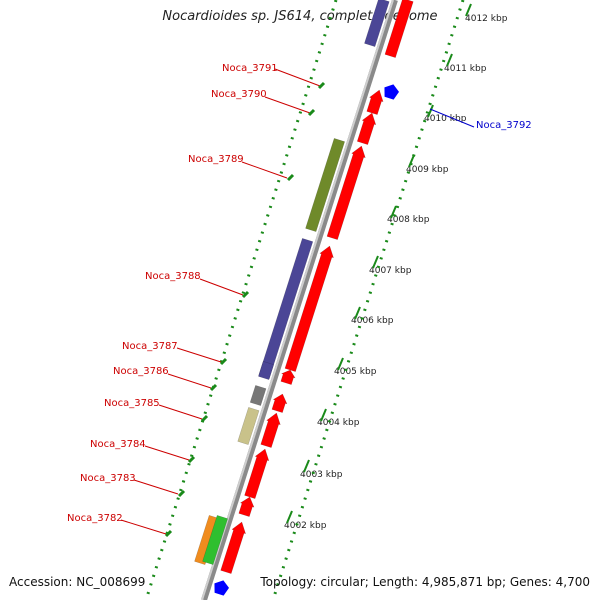 The image size is (600, 600). I want to click on gene-label-noca-3792: Noca_3792, so click(504, 125).